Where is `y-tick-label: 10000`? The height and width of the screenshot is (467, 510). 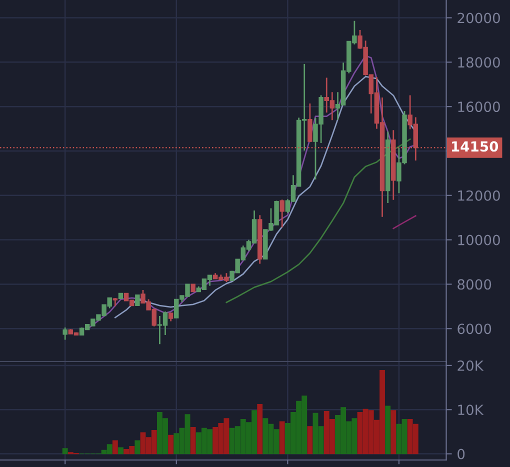 y-tick-label: 10000 is located at coordinates (479, 240).